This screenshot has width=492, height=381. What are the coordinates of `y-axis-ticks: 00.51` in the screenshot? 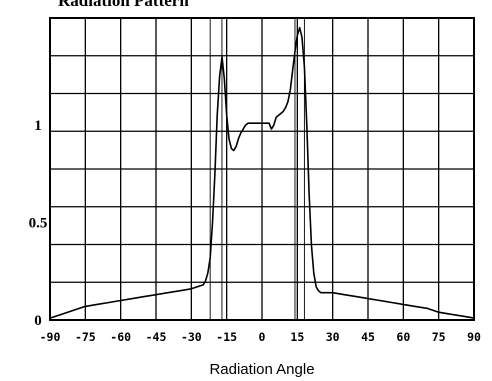 It's located at (38, 223).